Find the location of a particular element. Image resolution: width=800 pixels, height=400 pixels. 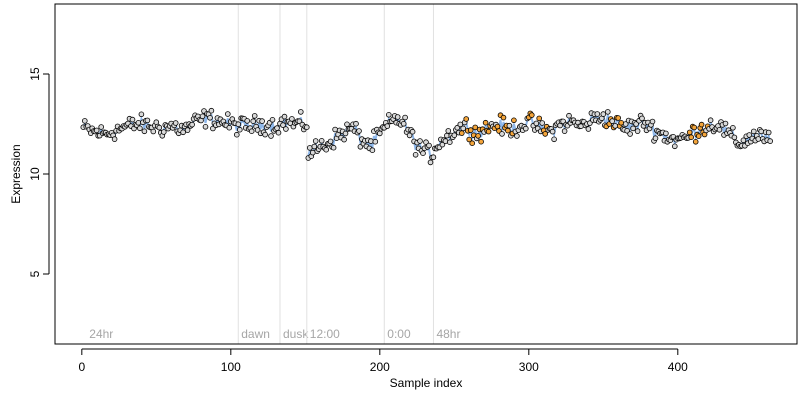

x-axis-label: Sample index is located at coordinates (426, 383).